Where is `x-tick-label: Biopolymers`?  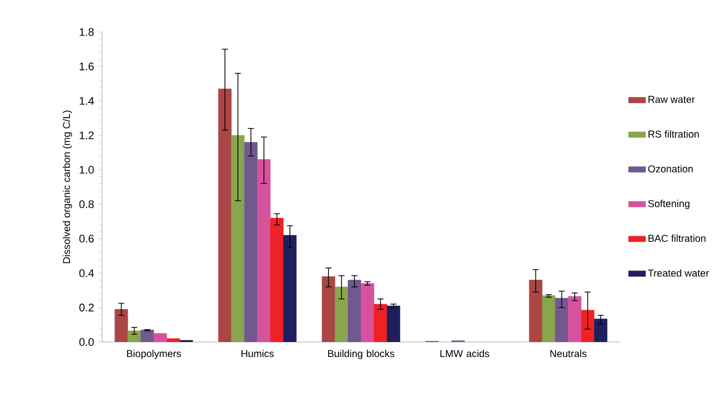 x-tick-label: Biopolymers is located at coordinates (154, 355).